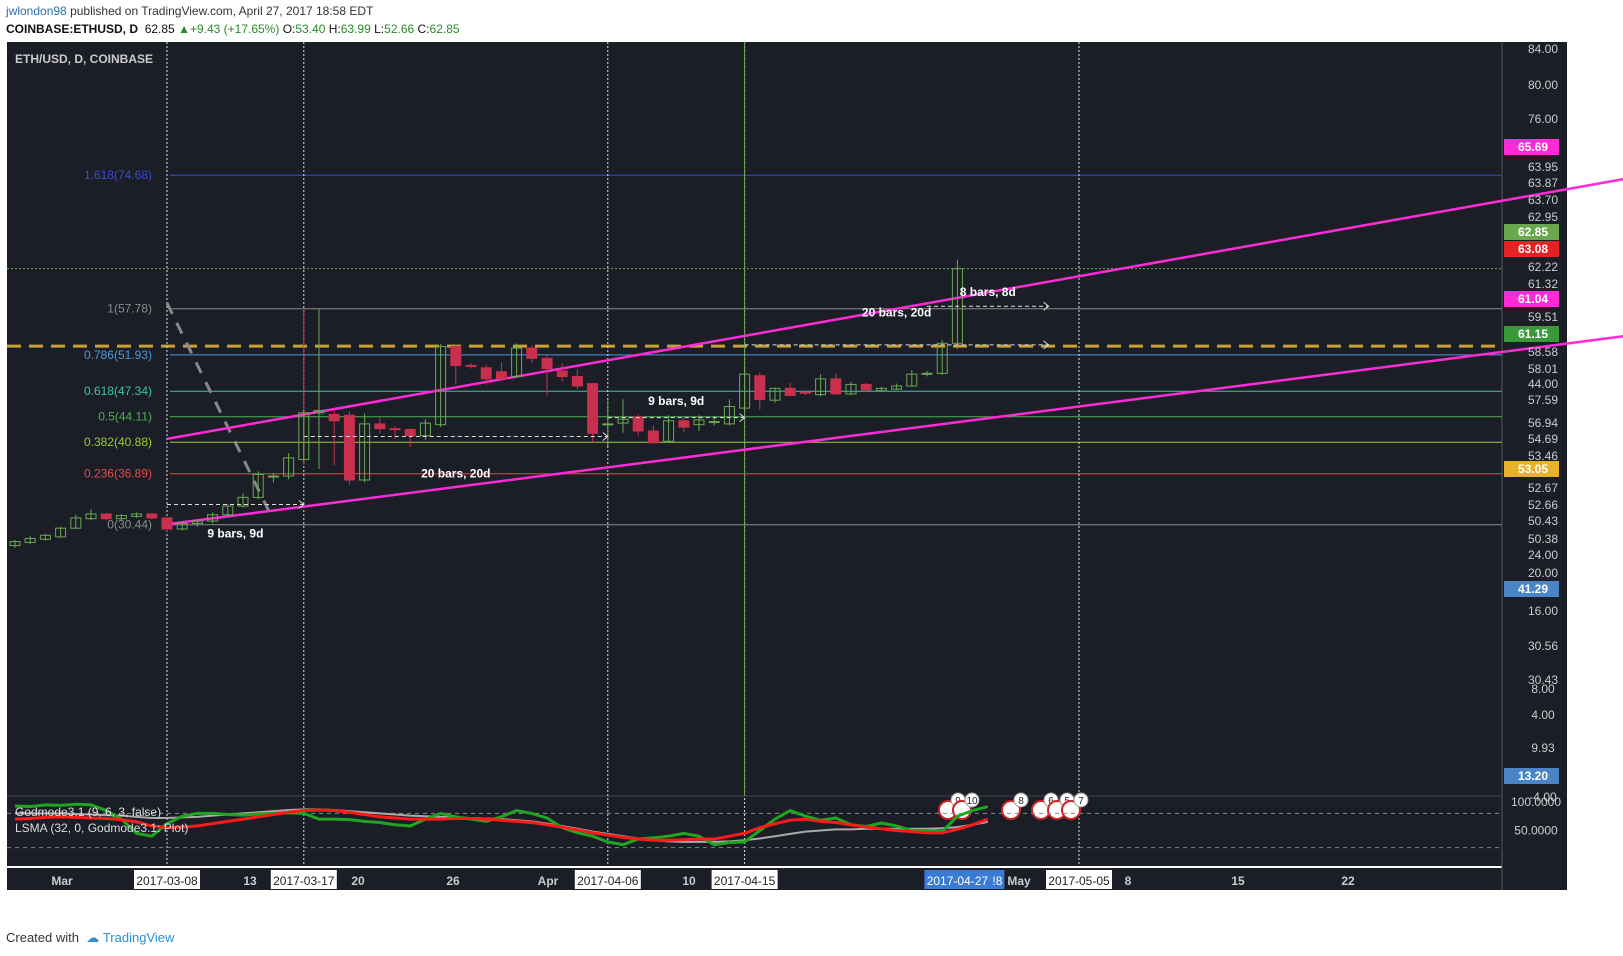  What do you see at coordinates (1533, 334) in the screenshot?
I see `price-badge-label: 61.15` at bounding box center [1533, 334].